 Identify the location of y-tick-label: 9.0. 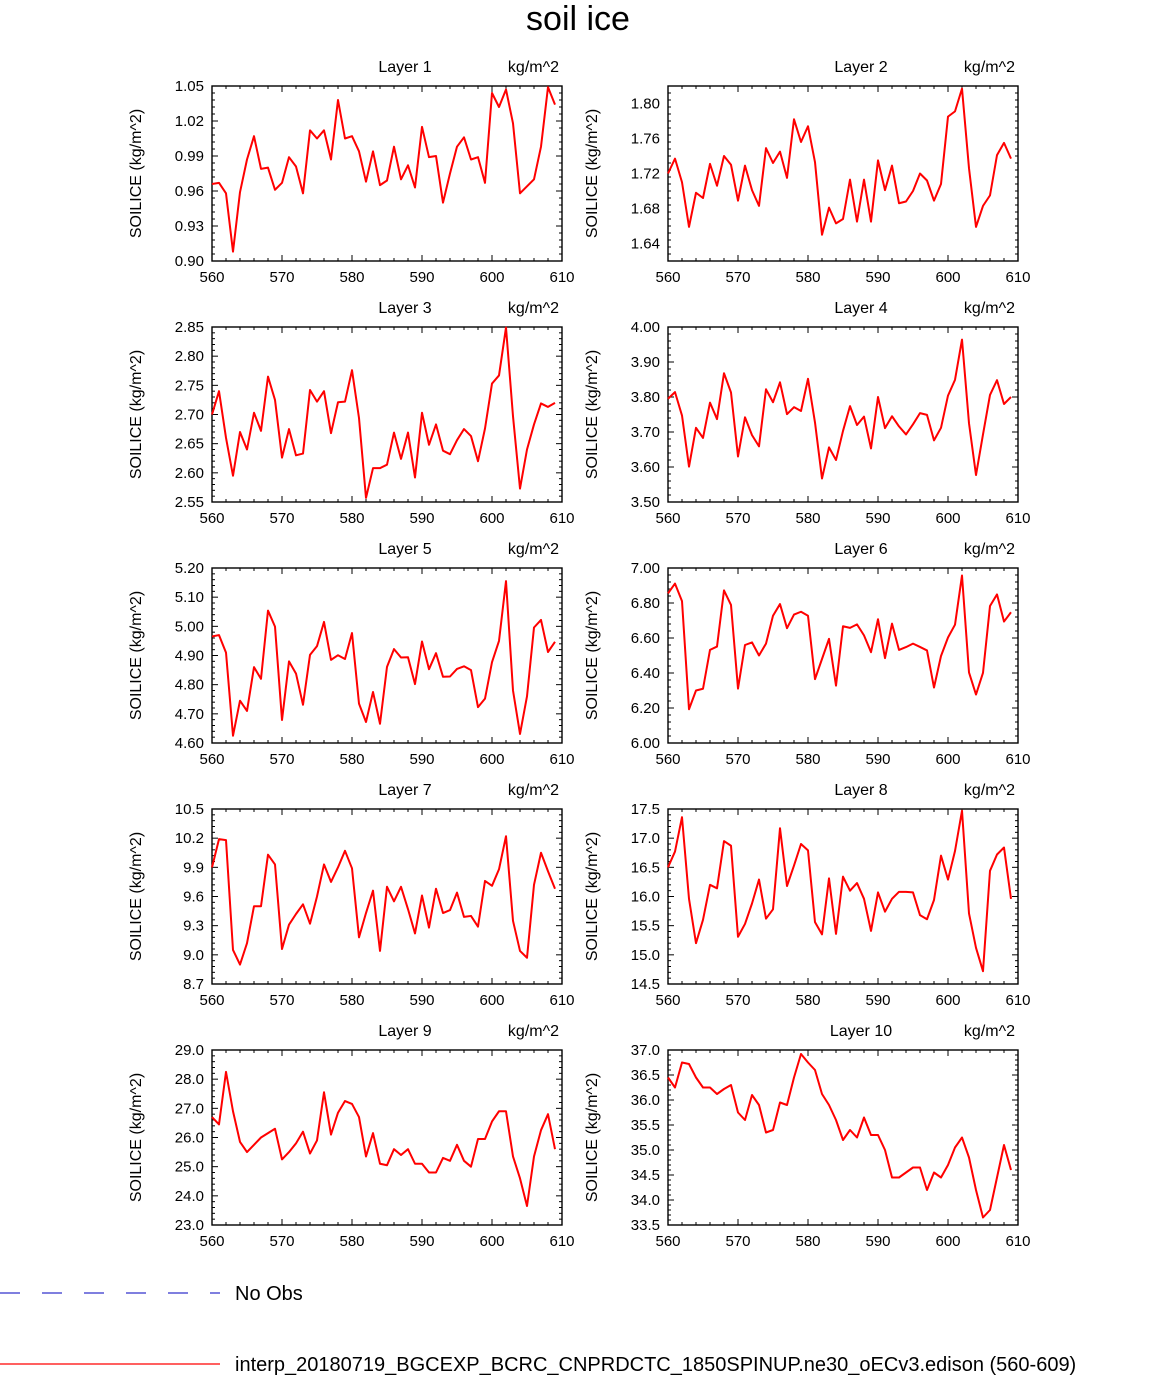
(193, 955).